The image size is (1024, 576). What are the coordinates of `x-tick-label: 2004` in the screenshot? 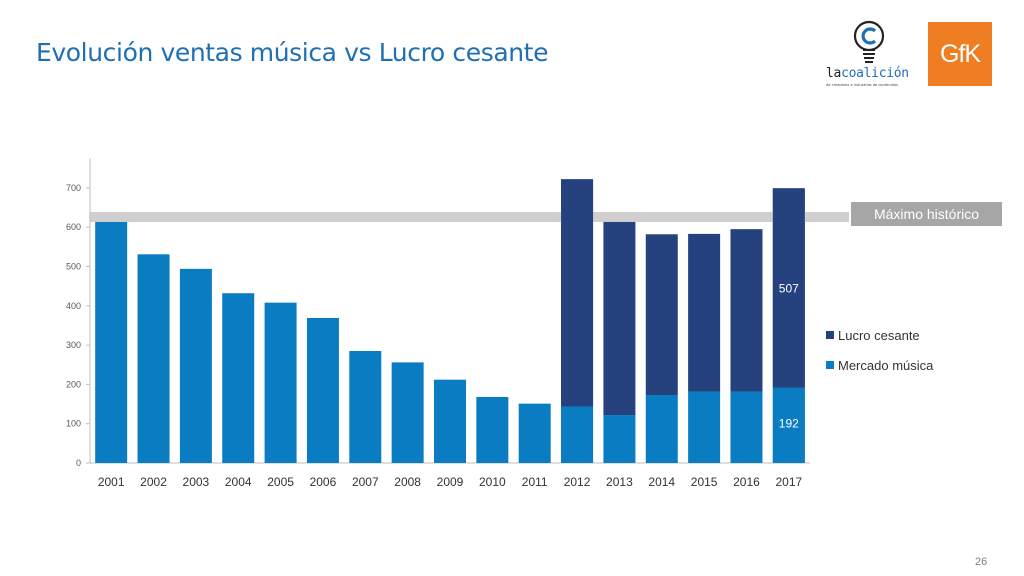 It's located at (238, 482).